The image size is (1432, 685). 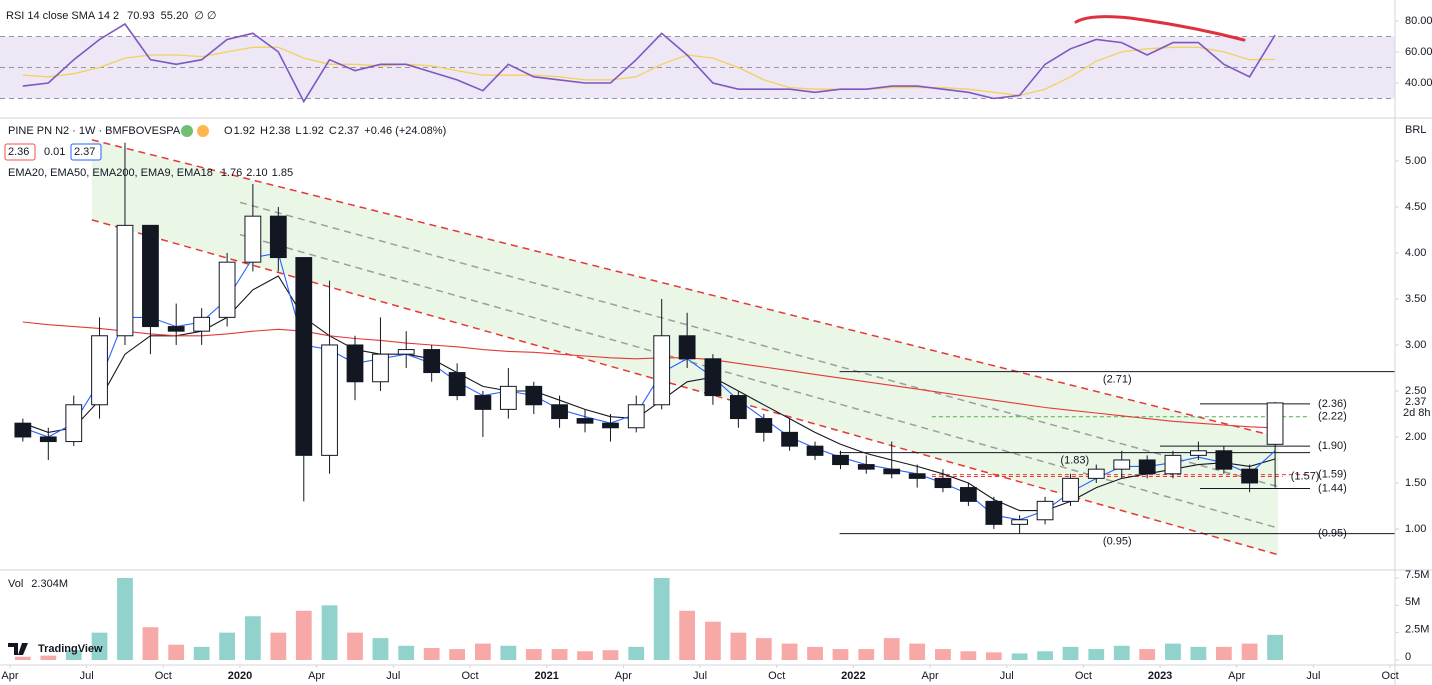 I want to click on status-icon, so click(x=203, y=131).